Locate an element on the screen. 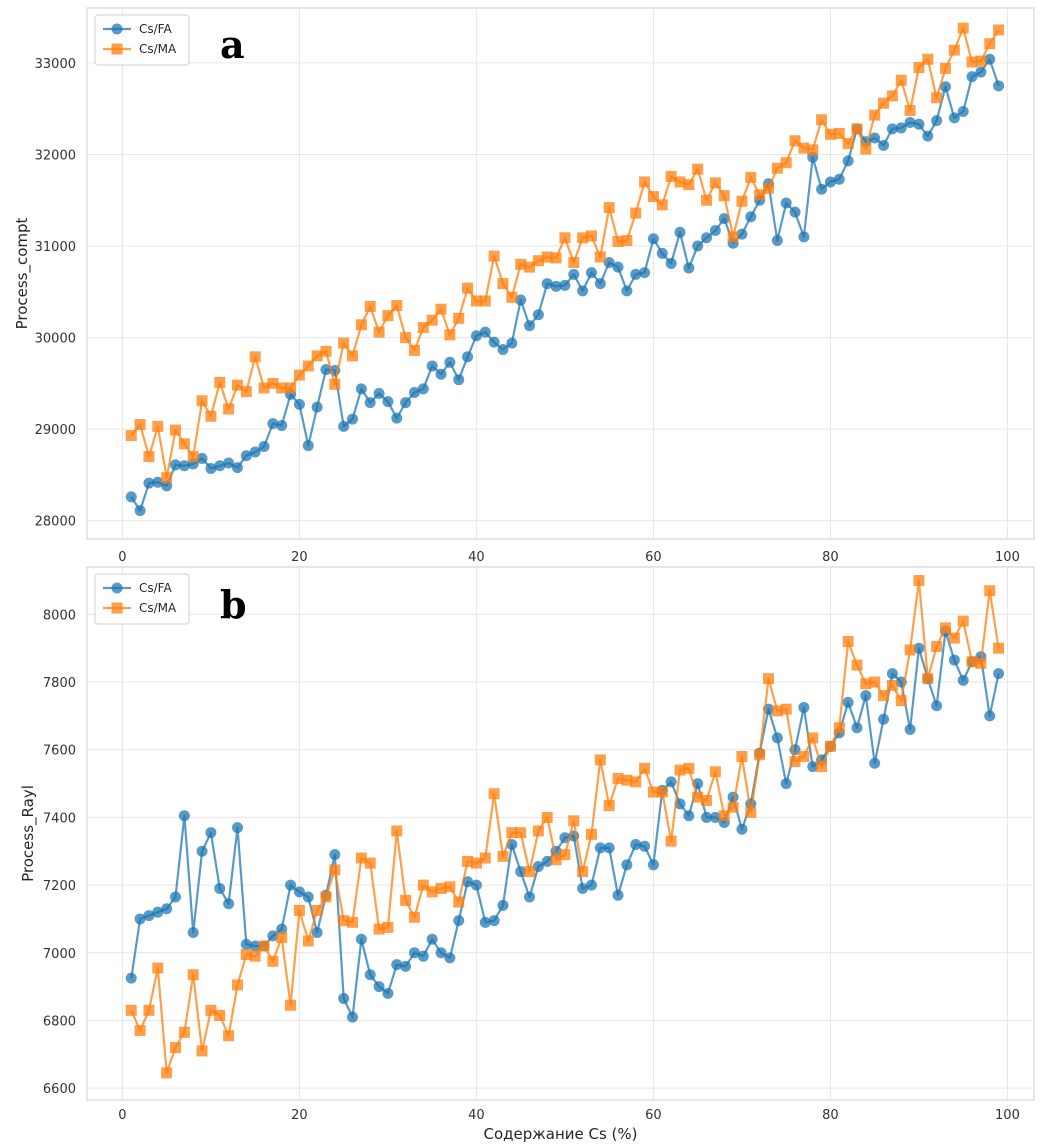 The width and height of the screenshot is (1041, 1148). legend-label: Cs/FA is located at coordinates (155, 588).